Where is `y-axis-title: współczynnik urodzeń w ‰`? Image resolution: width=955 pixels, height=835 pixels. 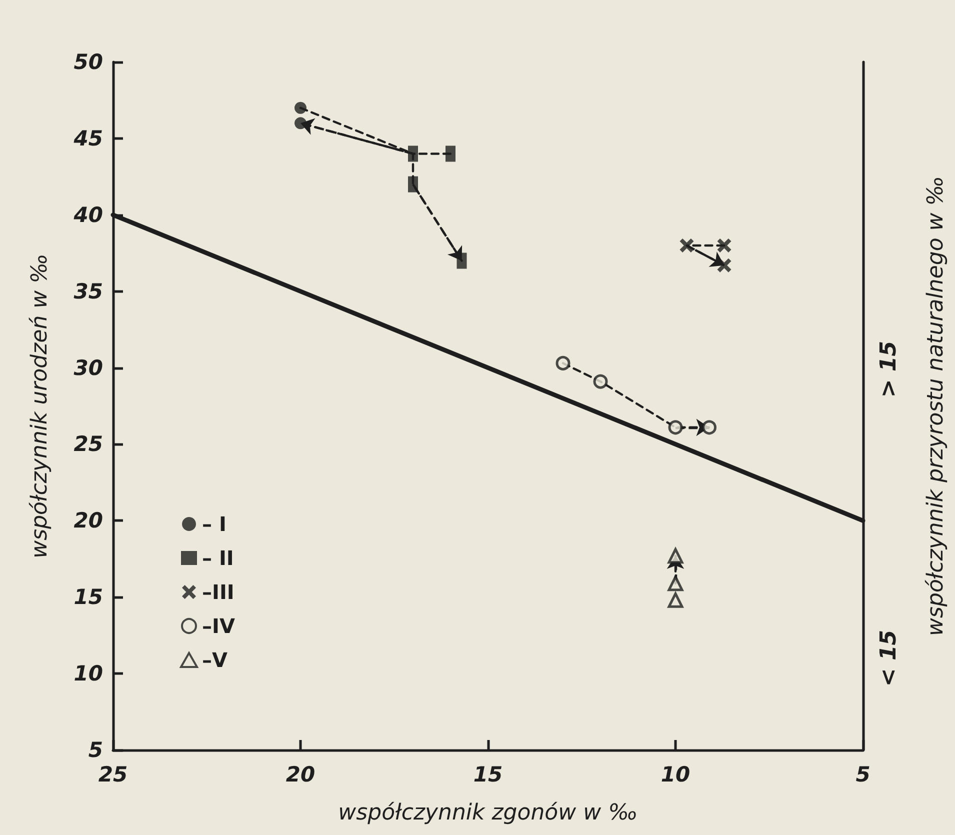 y-axis-title: współczynnik urodzeń w ‰ is located at coordinates (40, 406).